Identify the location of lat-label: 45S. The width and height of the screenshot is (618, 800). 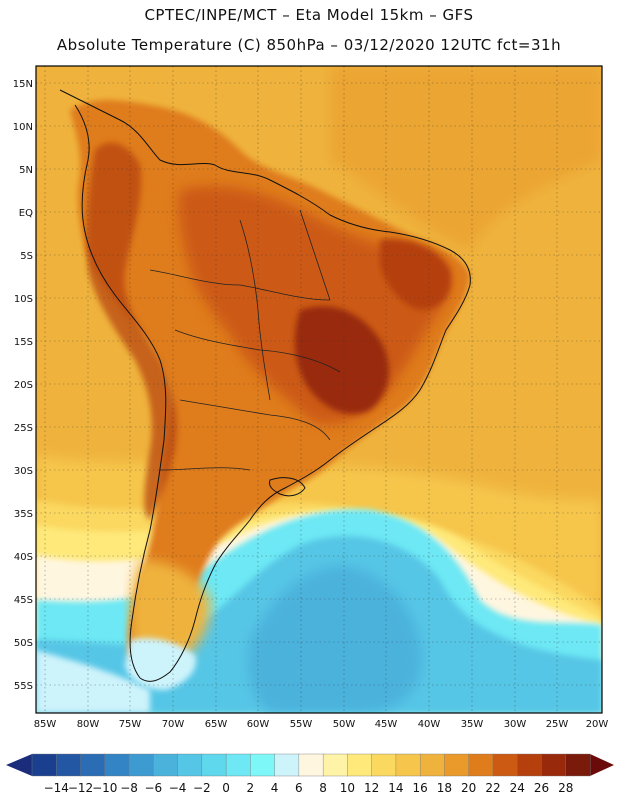
(23, 600).